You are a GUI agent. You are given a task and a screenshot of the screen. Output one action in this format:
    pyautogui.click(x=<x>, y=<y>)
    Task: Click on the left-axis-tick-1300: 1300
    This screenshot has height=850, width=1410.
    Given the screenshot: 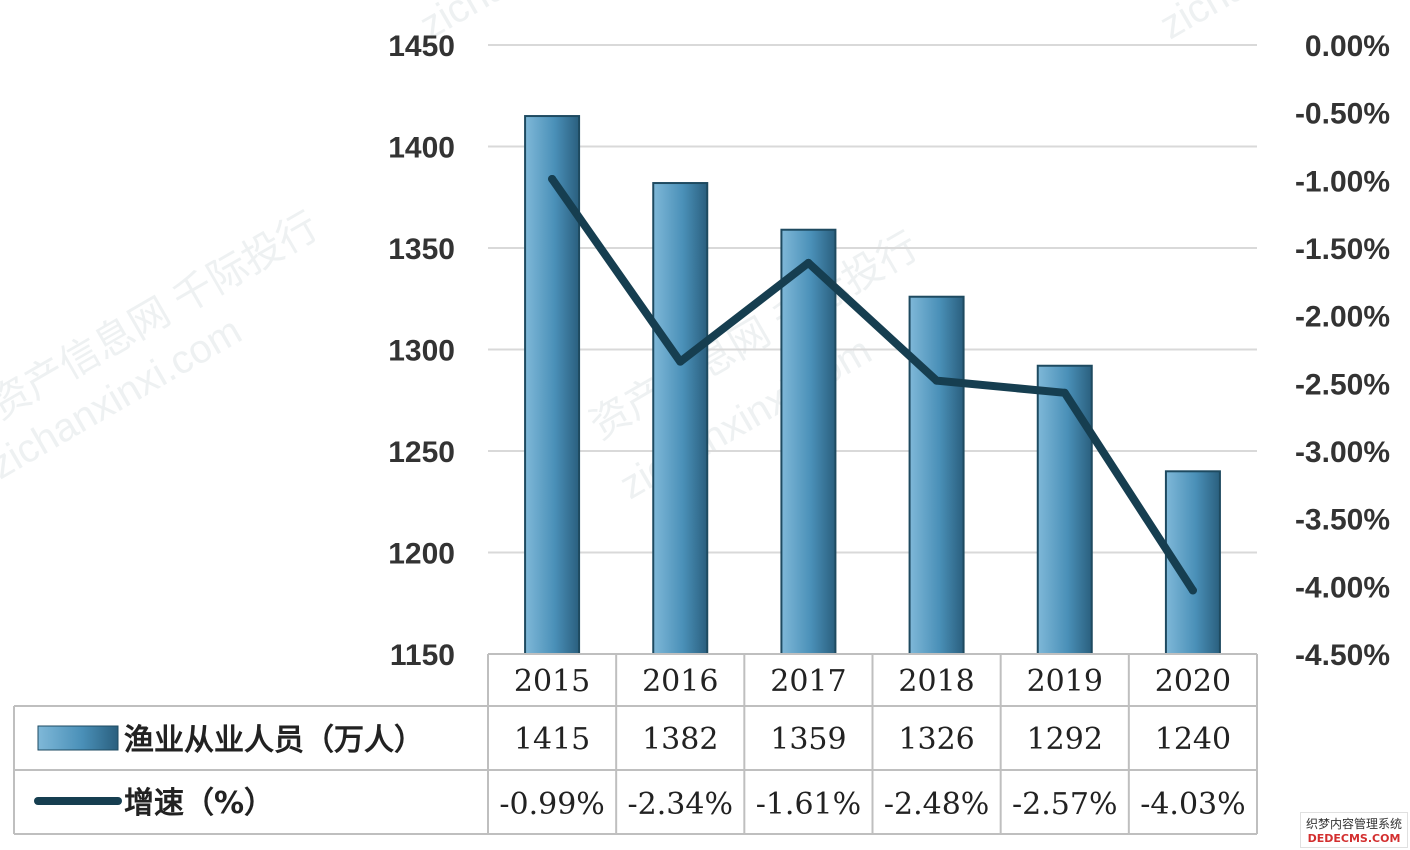 What is the action you would take?
    pyautogui.click(x=421, y=351)
    